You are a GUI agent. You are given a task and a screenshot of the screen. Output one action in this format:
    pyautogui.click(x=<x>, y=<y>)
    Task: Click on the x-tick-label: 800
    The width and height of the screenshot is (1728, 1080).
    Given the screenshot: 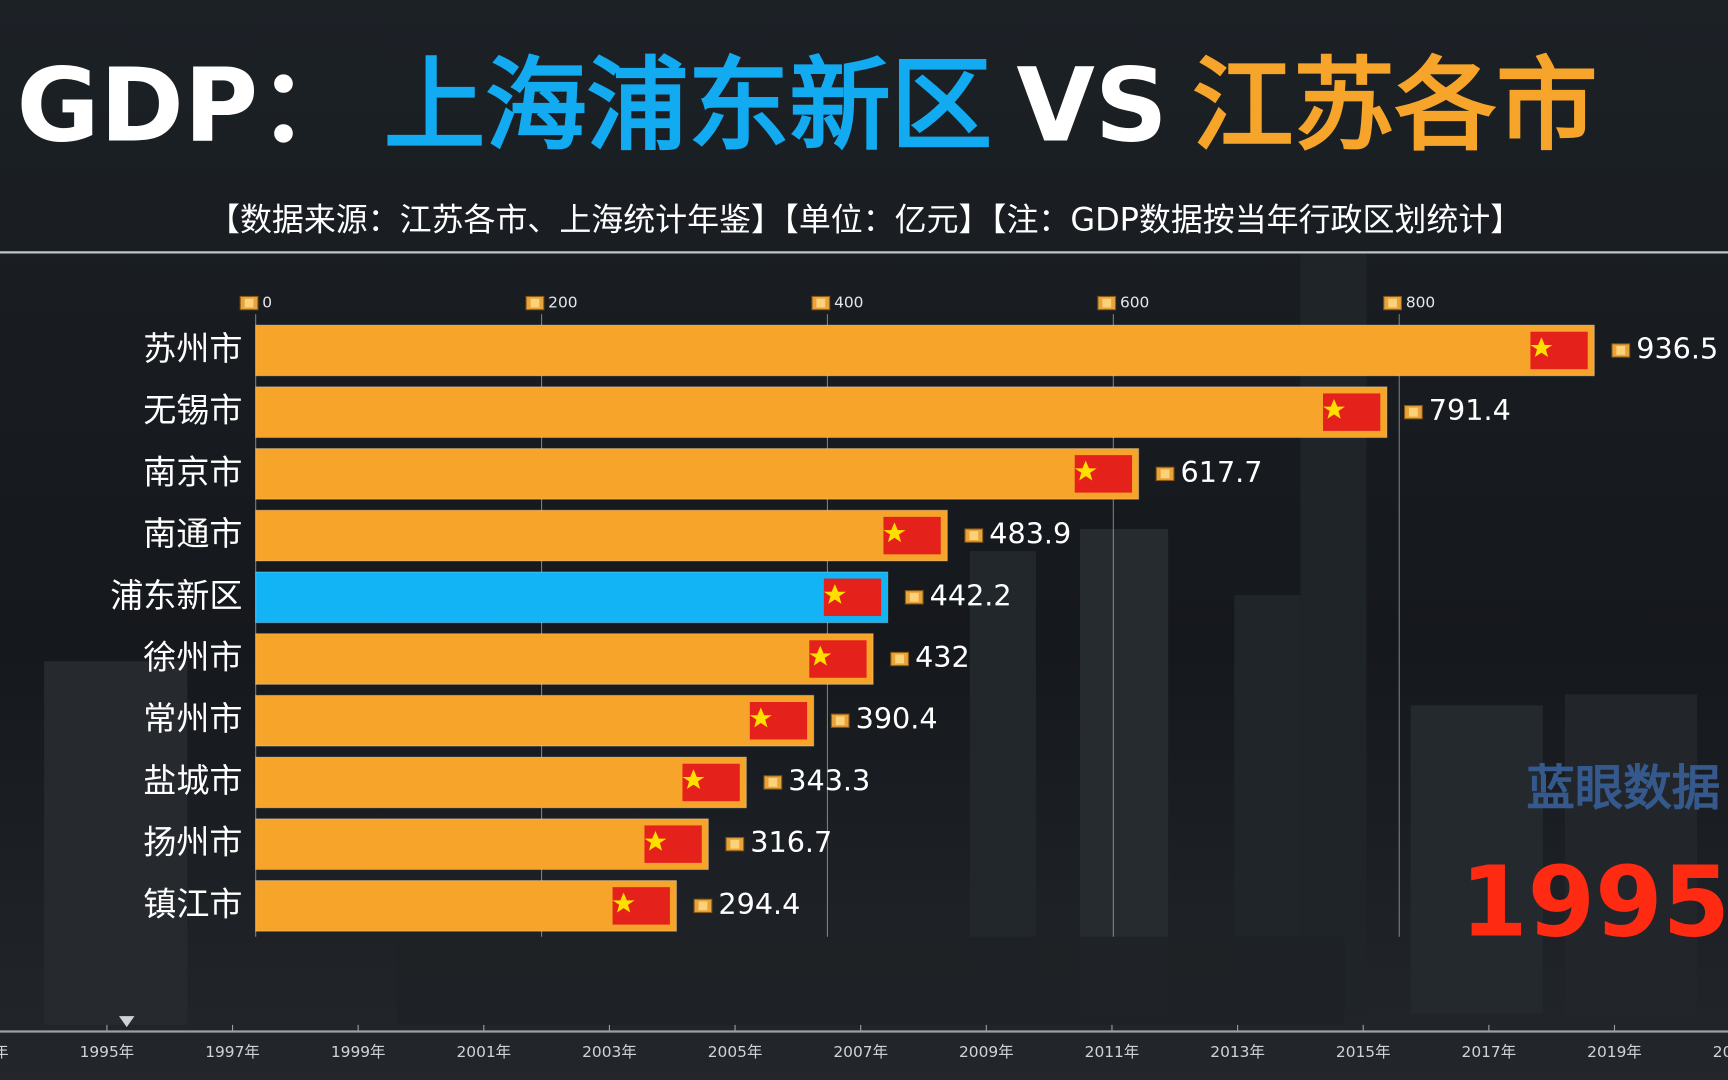 What is the action you would take?
    pyautogui.click(x=1420, y=303)
    